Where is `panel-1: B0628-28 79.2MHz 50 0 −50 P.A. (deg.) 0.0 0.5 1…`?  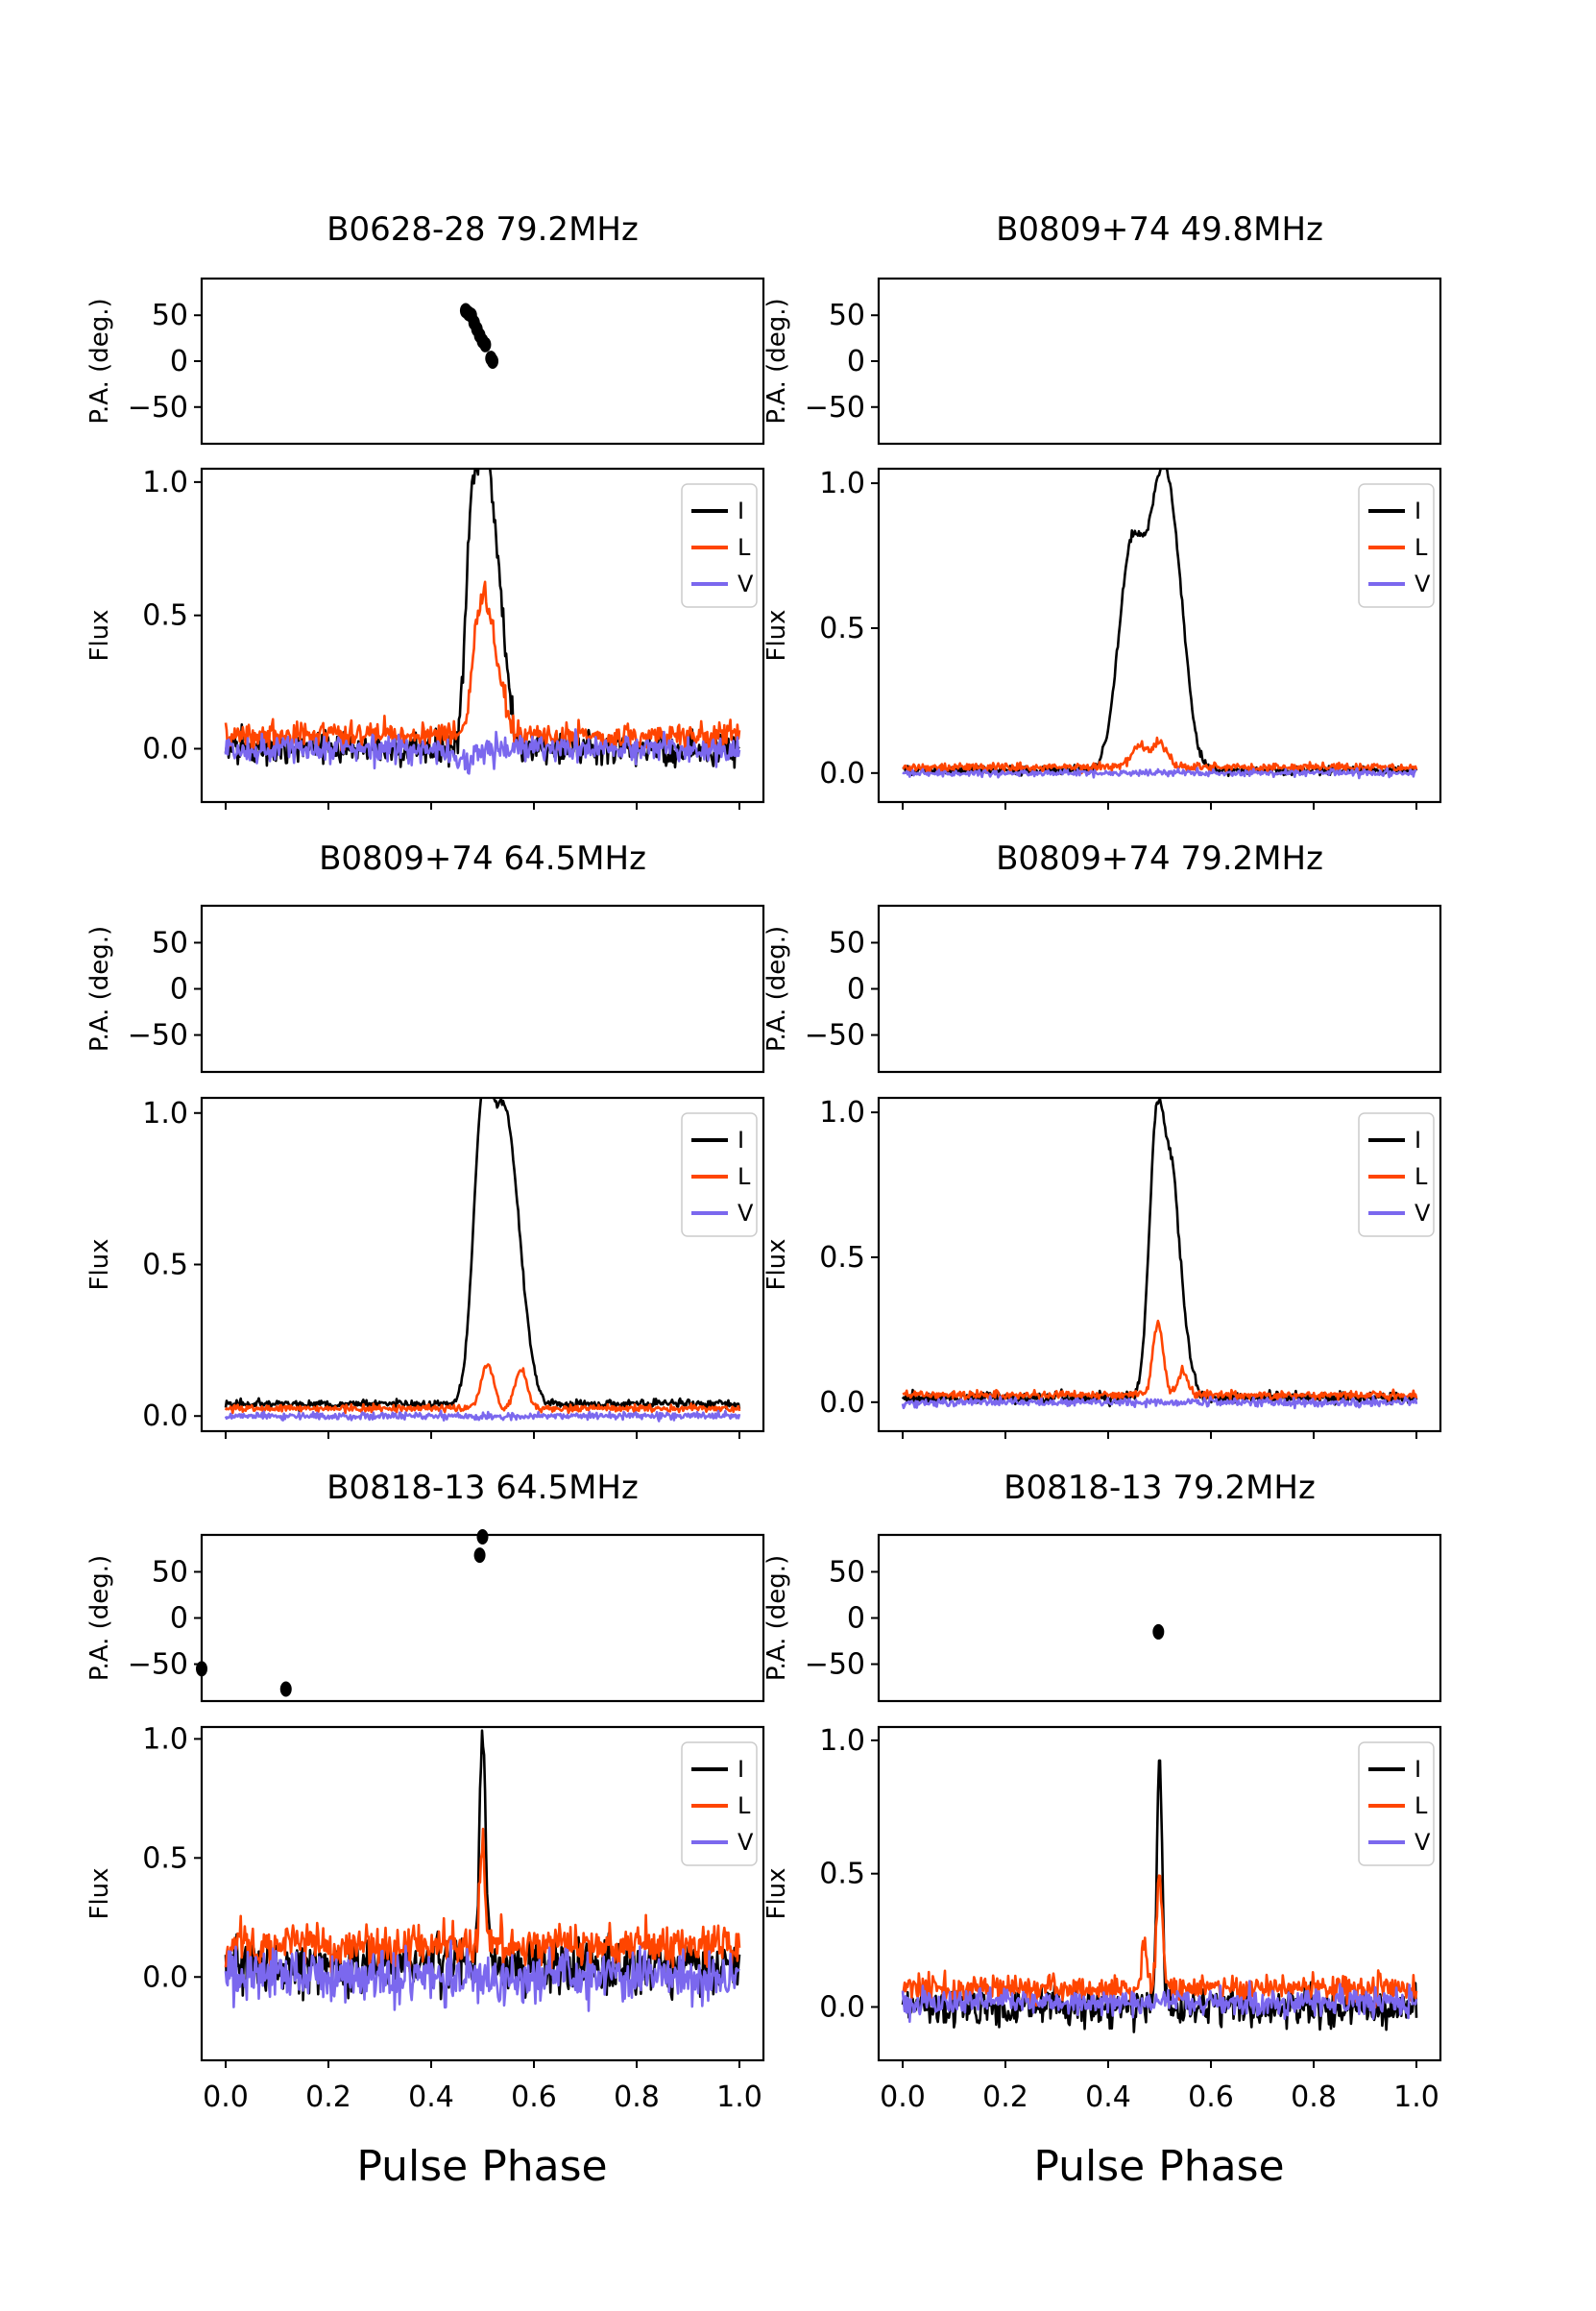
panel-1: B0628-28 79.2MHz 50 0 −50 P.A. (deg.) 0.0 0.5 1… is located at coordinates (425, 510).